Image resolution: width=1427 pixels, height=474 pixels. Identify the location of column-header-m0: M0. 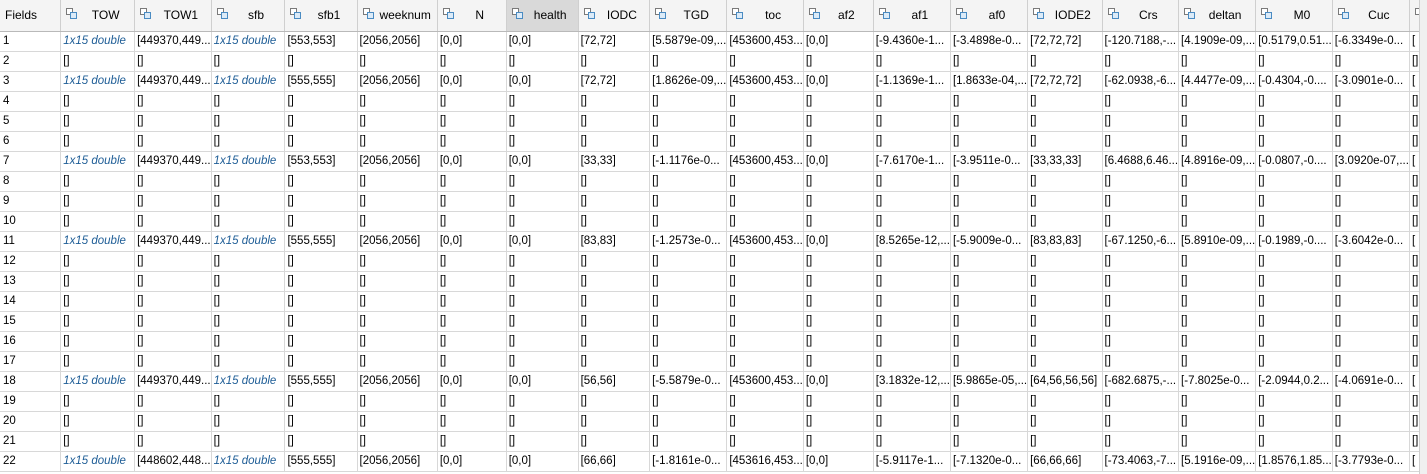
(1294, 16).